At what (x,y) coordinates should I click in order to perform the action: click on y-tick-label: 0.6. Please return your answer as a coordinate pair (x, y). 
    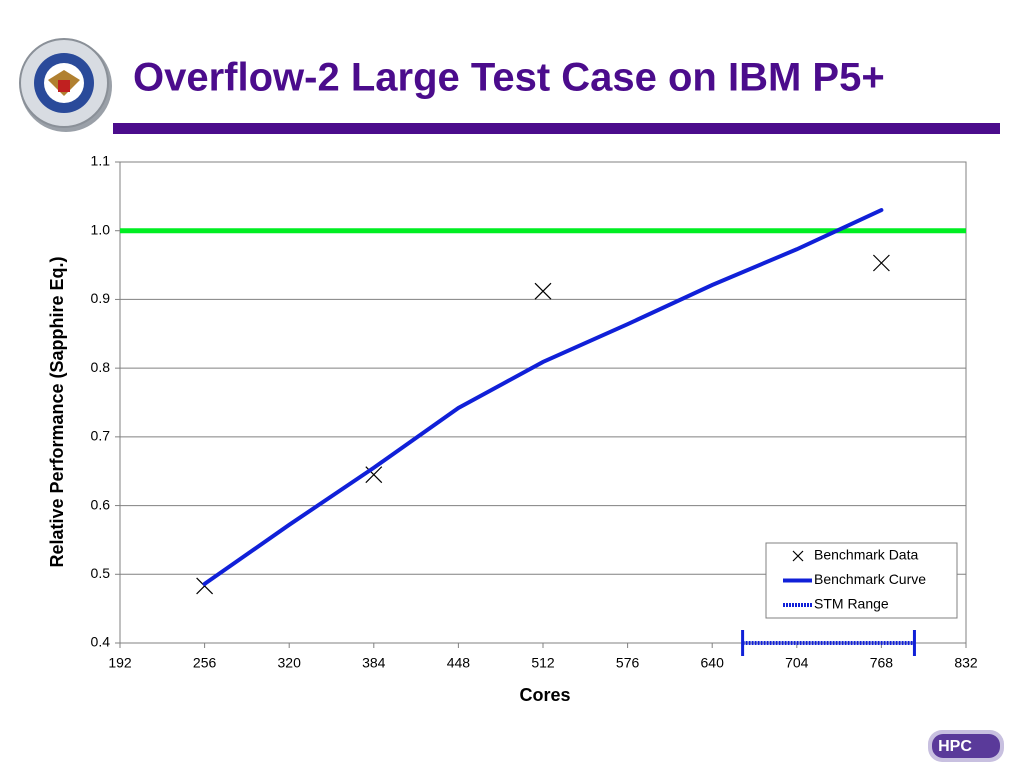
    Looking at the image, I should click on (101, 504).